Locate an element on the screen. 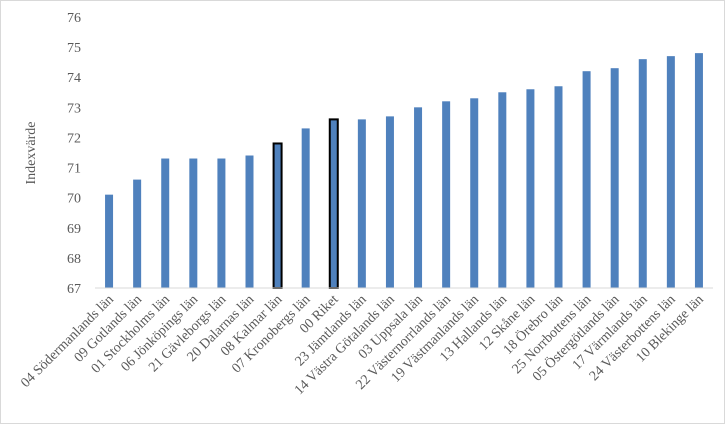 This screenshot has width=725, height=425. y-axis-label: Indexvärde is located at coordinates (31, 153).